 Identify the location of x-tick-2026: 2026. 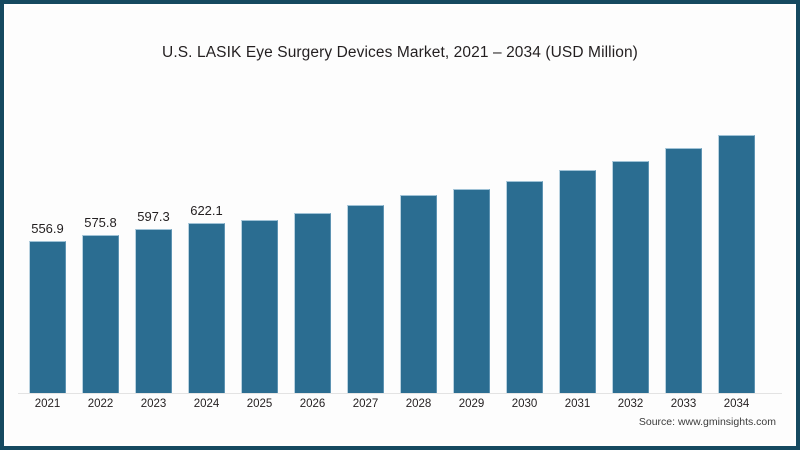
(312, 404).